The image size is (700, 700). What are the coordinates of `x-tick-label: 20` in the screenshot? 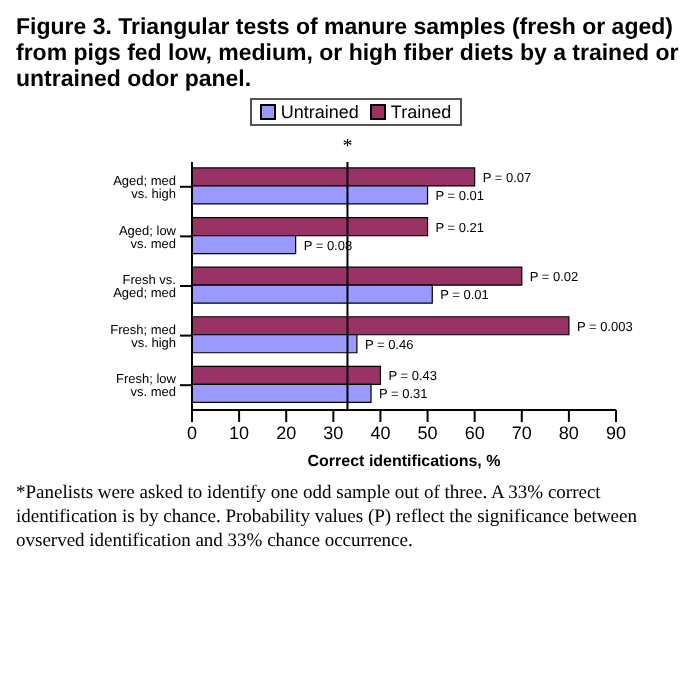 It's located at (286, 432).